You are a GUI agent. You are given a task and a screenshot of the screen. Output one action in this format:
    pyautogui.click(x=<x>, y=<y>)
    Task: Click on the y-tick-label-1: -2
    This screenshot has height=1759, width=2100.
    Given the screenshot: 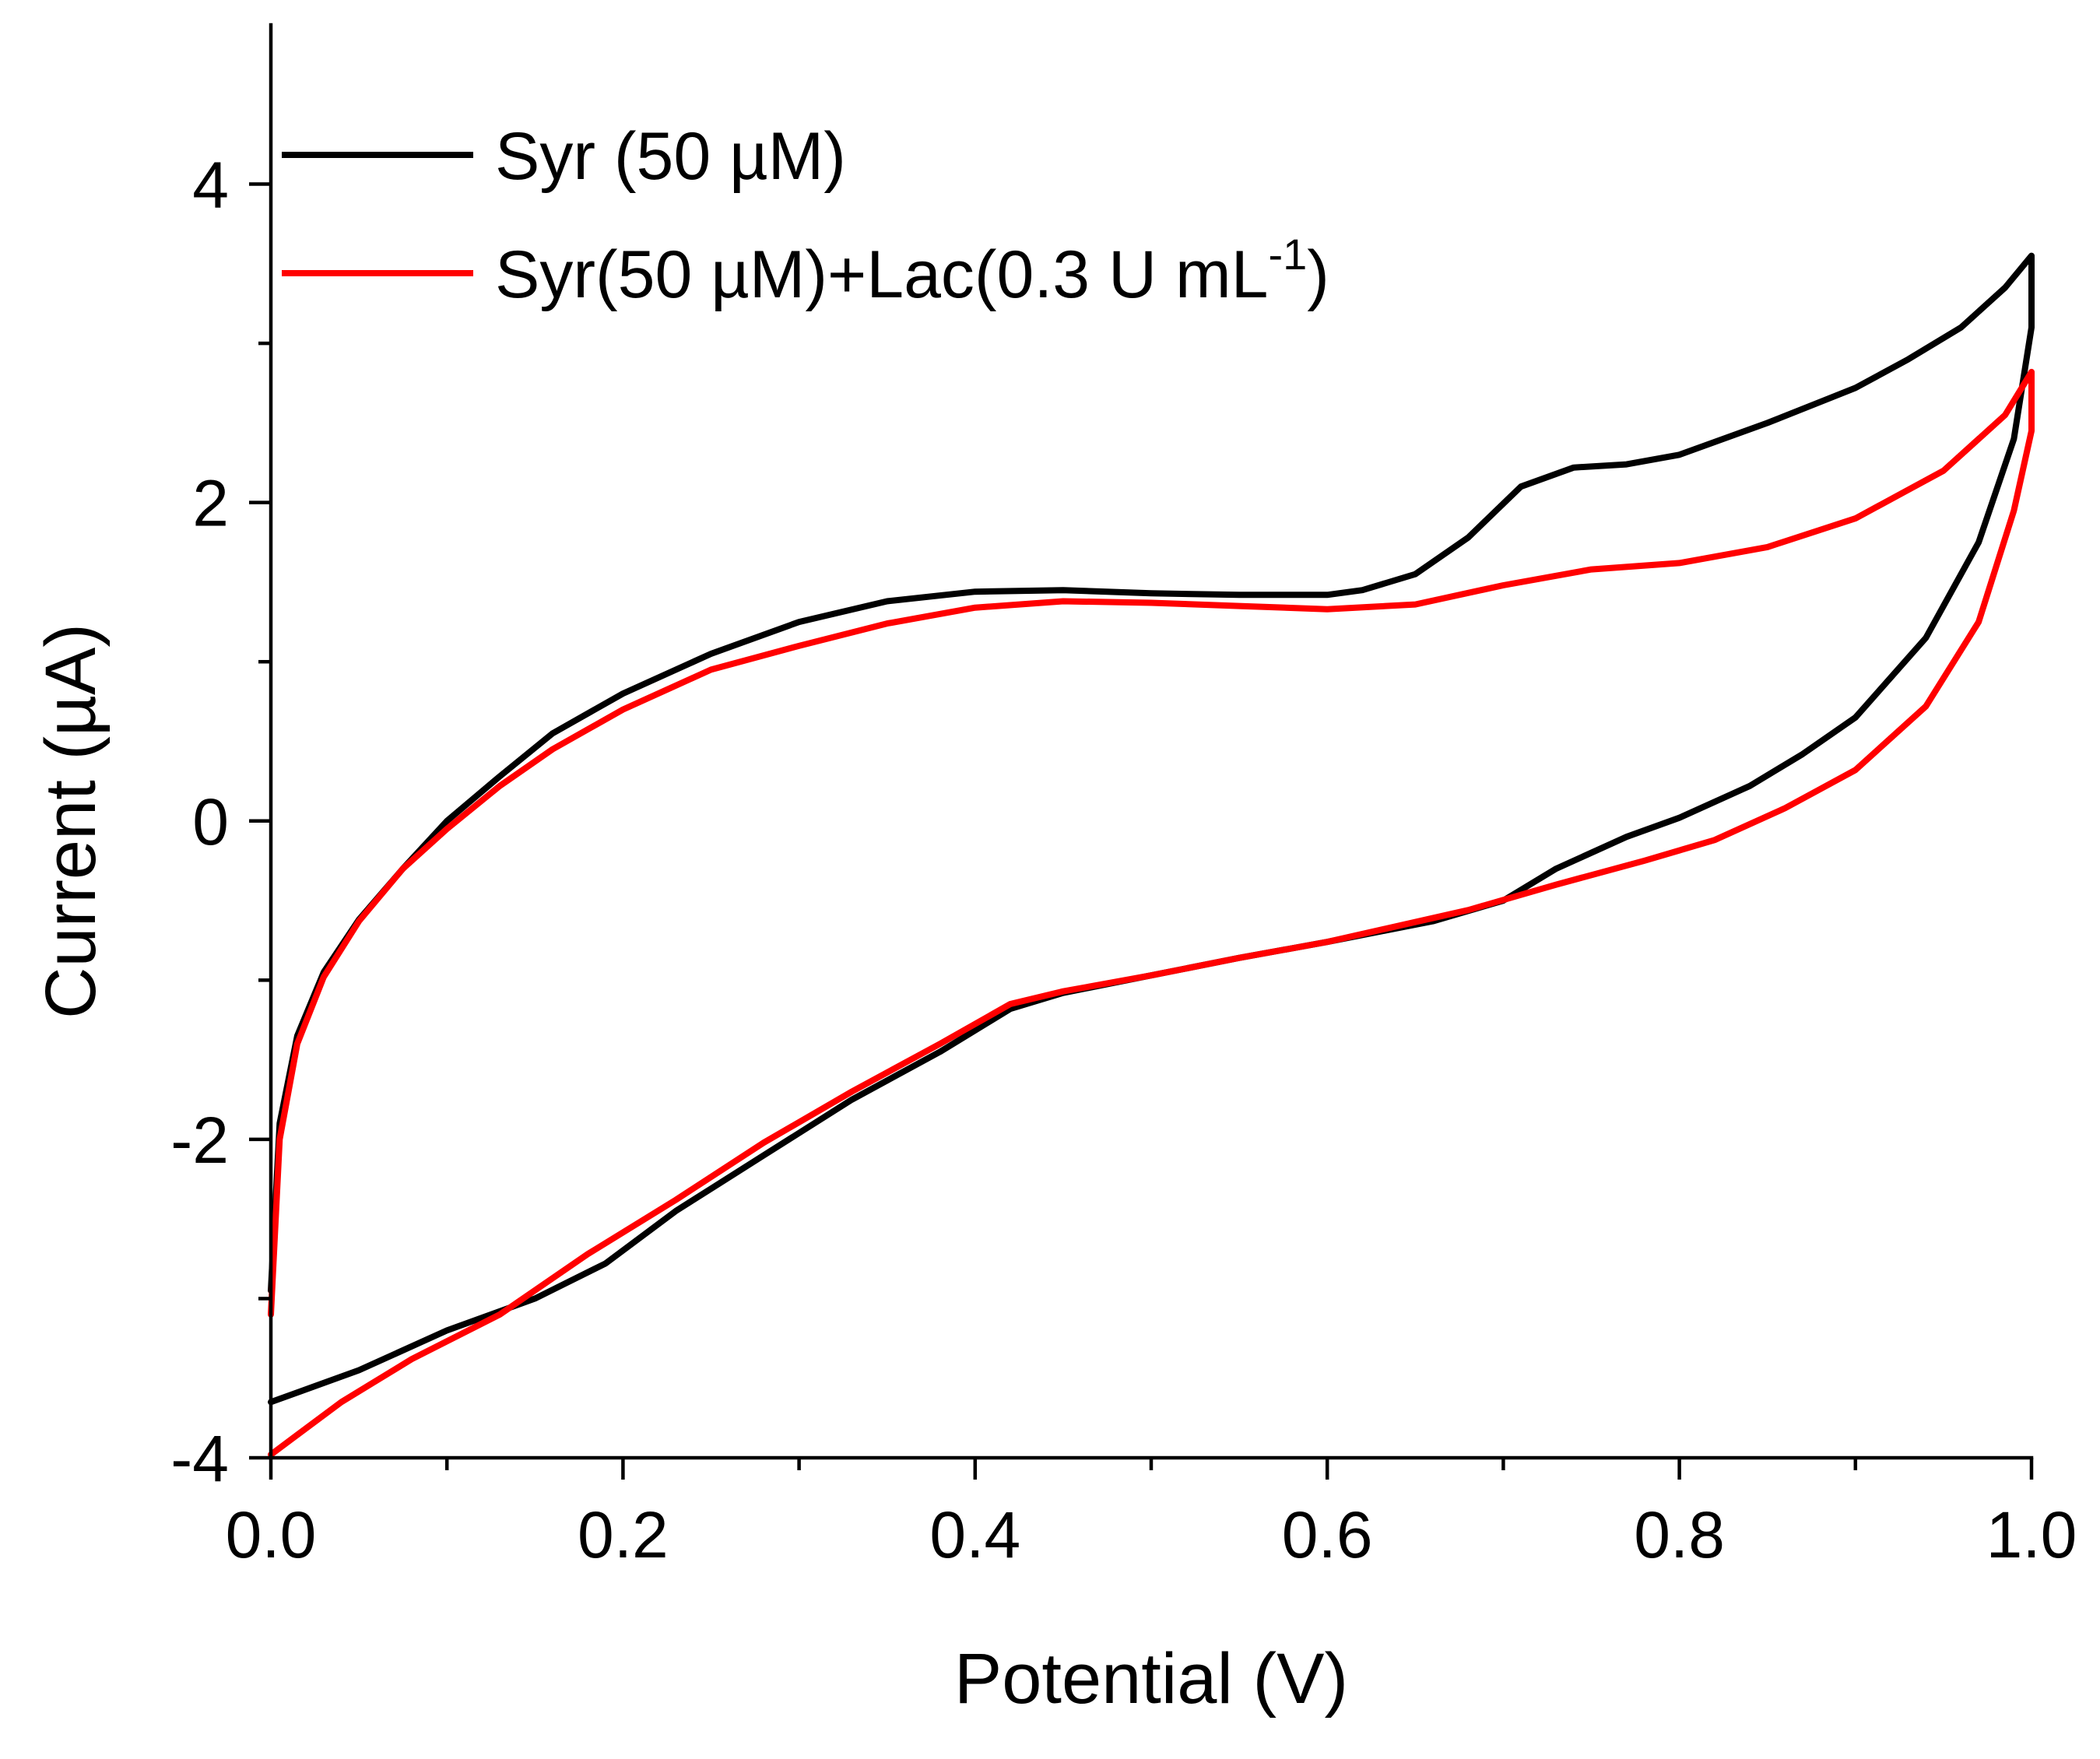 What is the action you would take?
    pyautogui.click(x=199, y=1140)
    